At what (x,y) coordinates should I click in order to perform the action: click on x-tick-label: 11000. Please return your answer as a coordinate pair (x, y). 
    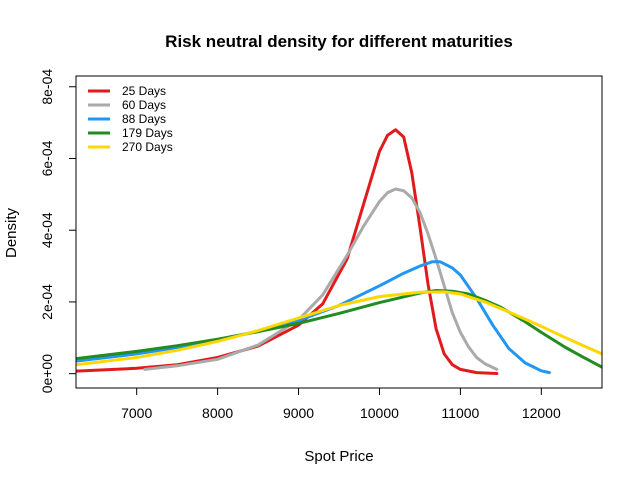
    Looking at the image, I should click on (460, 413).